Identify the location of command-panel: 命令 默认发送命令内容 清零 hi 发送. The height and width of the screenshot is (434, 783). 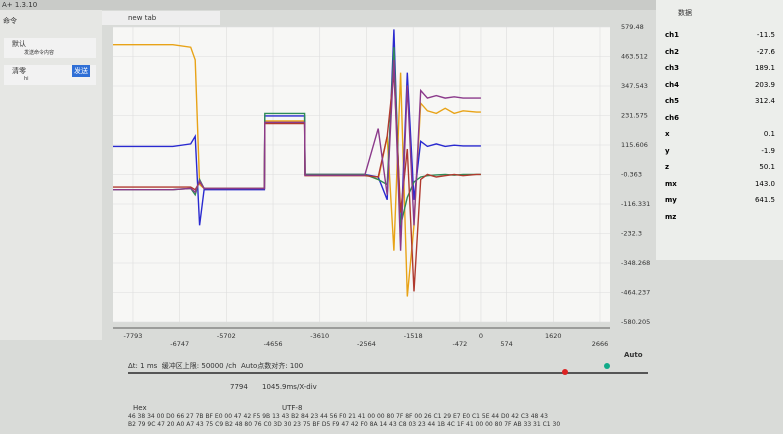
(51, 175).